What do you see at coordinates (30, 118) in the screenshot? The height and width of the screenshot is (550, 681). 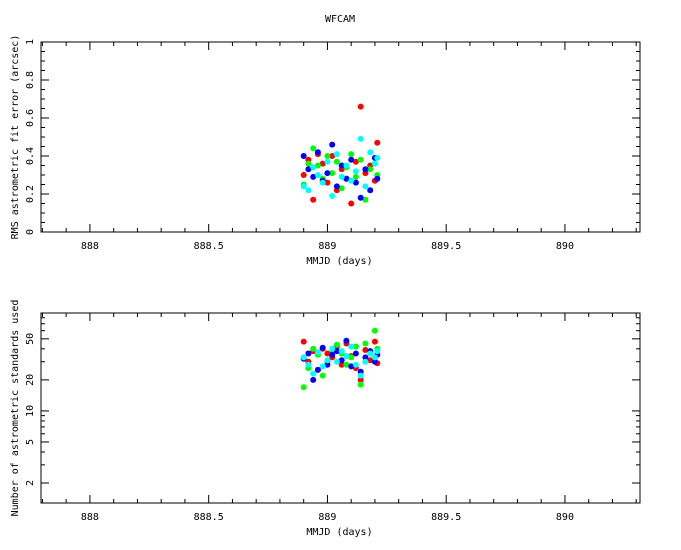 I see `y-tick-label: 0.6` at bounding box center [30, 118].